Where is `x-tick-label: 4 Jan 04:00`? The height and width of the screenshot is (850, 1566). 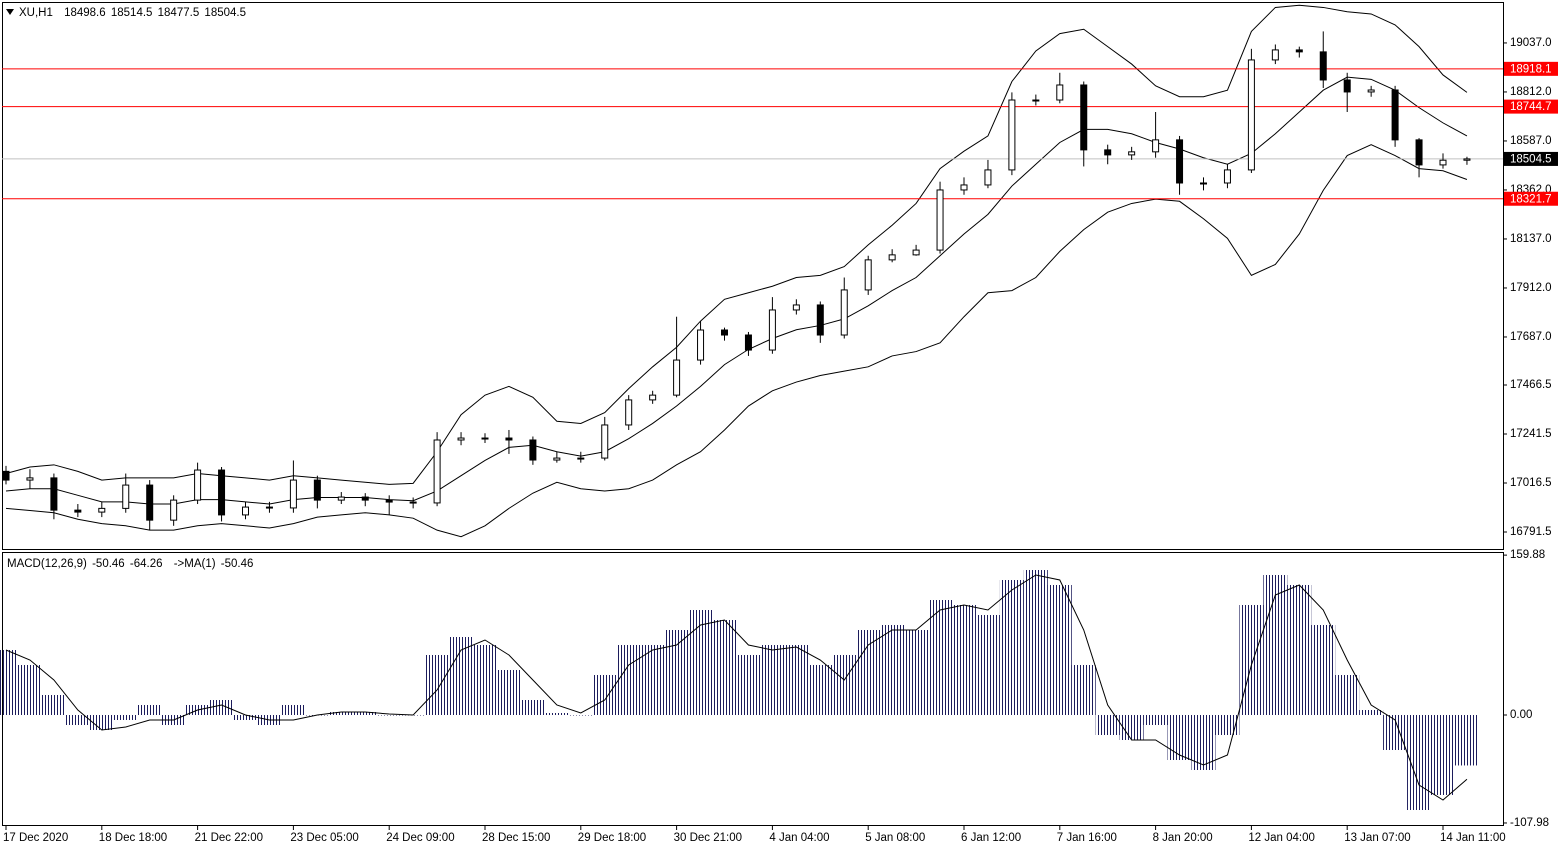 x-tick-label: 4 Jan 04:00 is located at coordinates (799, 838).